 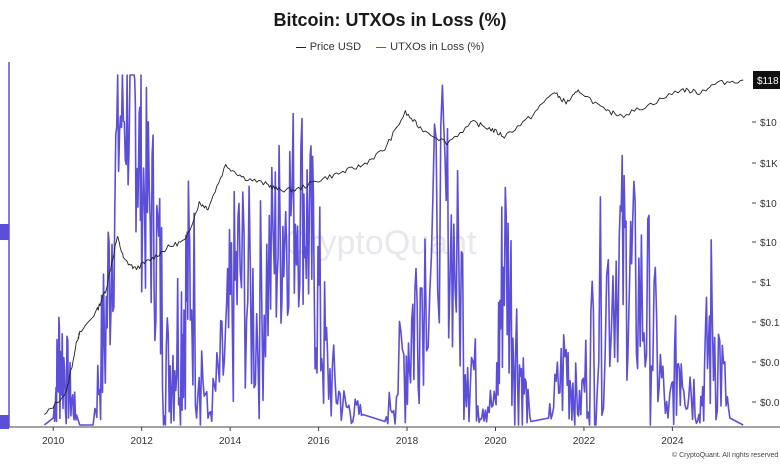 What do you see at coordinates (53, 441) in the screenshot?
I see `x-tick-label: 2010` at bounding box center [53, 441].